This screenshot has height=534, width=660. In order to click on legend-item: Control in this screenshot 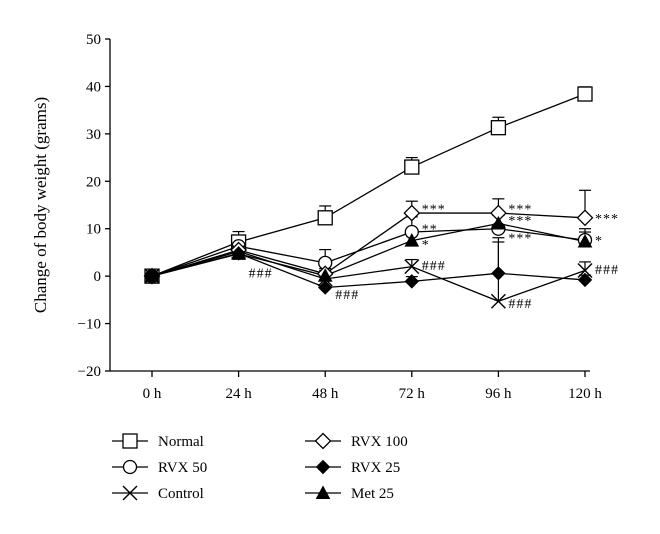, I will do `click(158, 493)`.